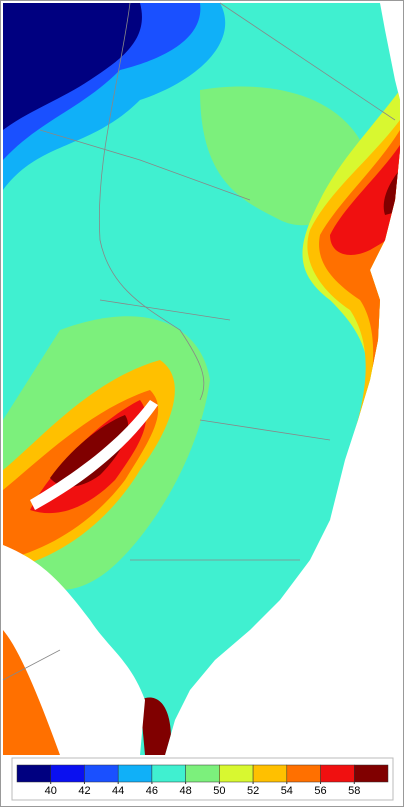 The height and width of the screenshot is (807, 404). I want to click on legend-label: 42, so click(84, 791).